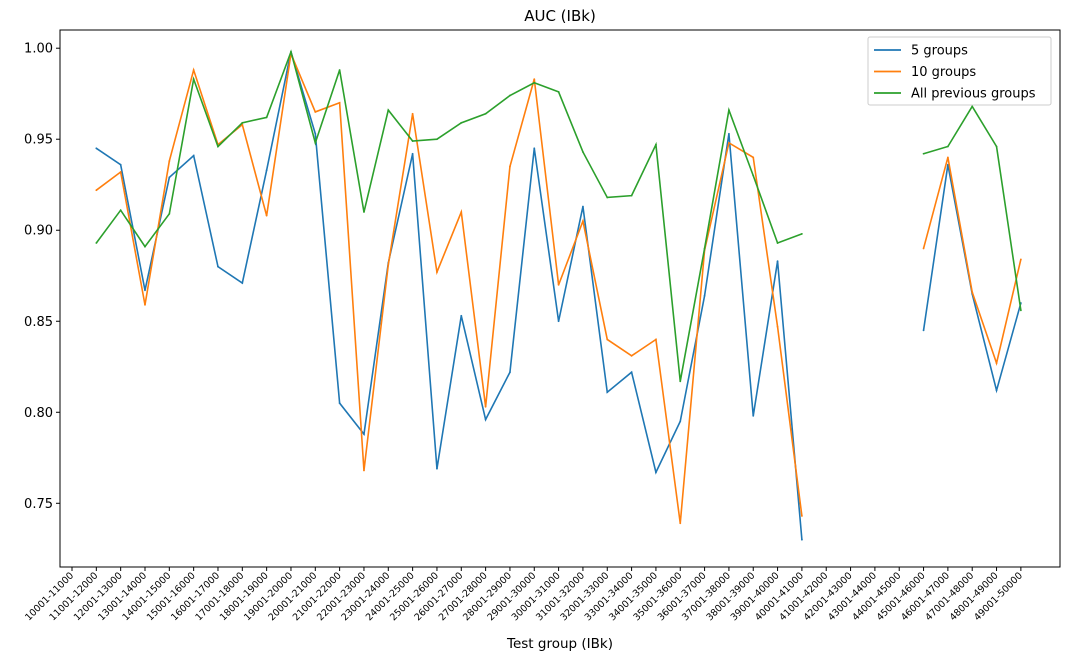  I want to click on x-axis-label: Test group (IBk), so click(559, 644).